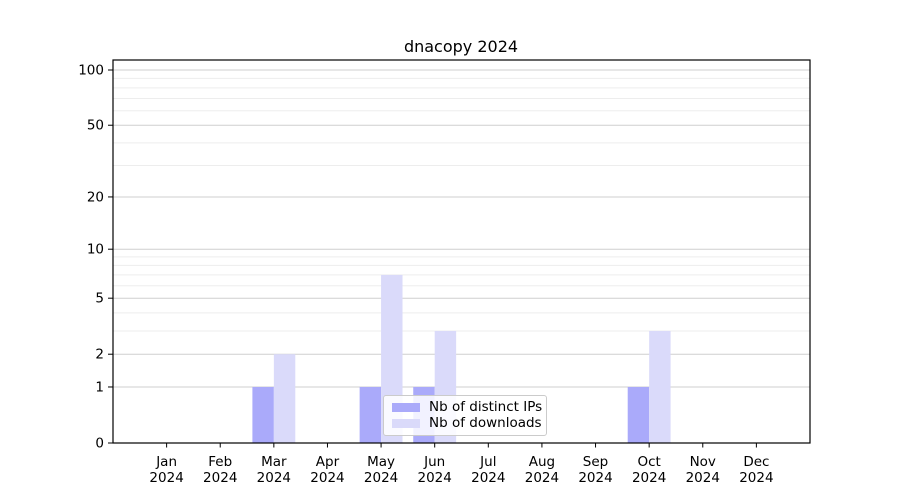 This screenshot has height=500, width=900. What do you see at coordinates (595, 462) in the screenshot?
I see `x-tick-label-month: Sep` at bounding box center [595, 462].